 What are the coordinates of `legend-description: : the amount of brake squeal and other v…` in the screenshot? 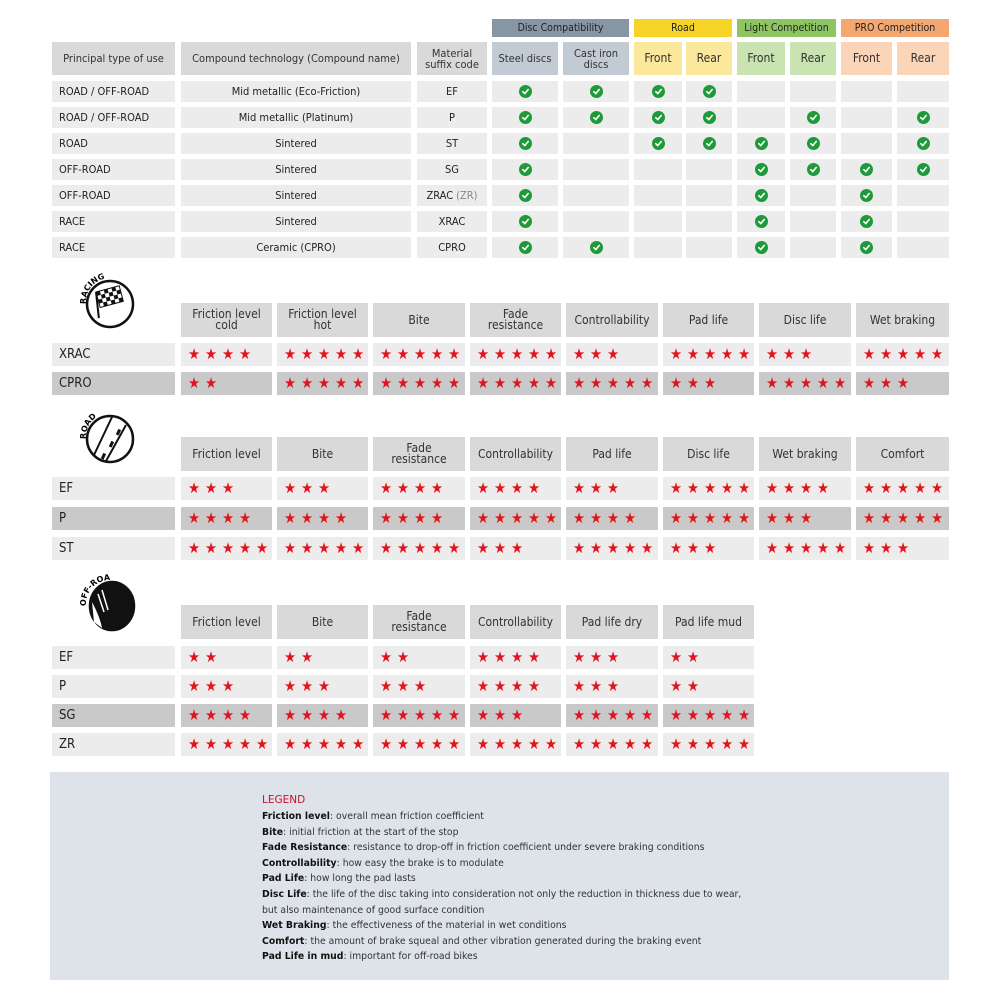 It's located at (503, 941).